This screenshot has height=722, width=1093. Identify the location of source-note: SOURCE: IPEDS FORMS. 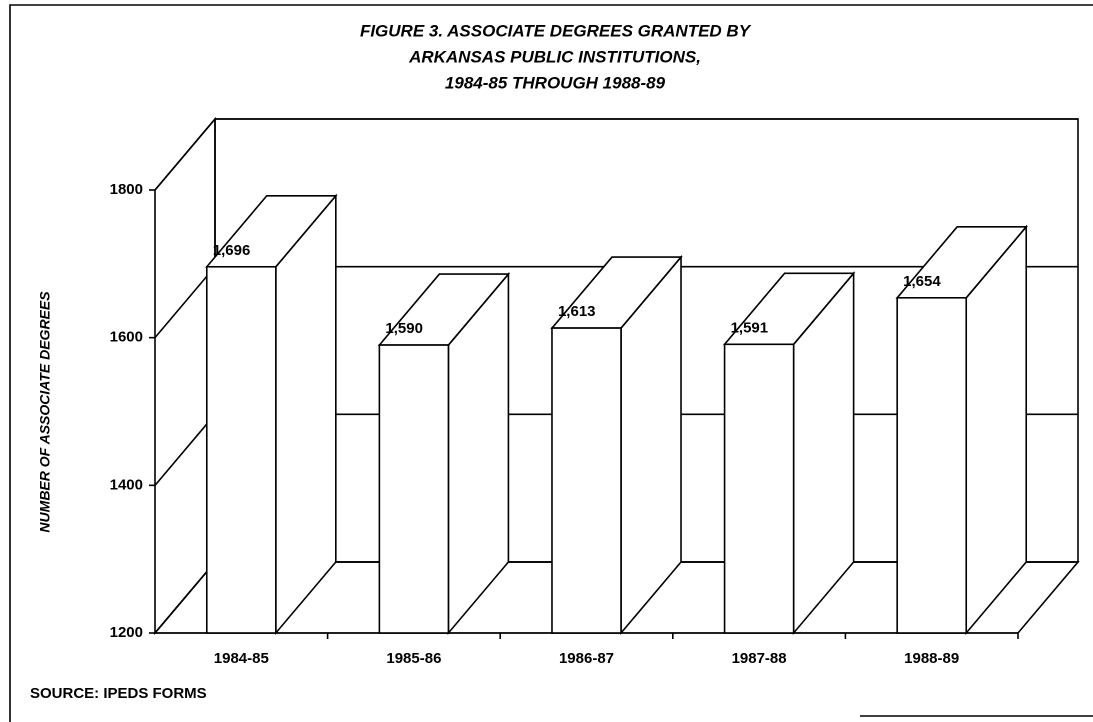
(118, 693).